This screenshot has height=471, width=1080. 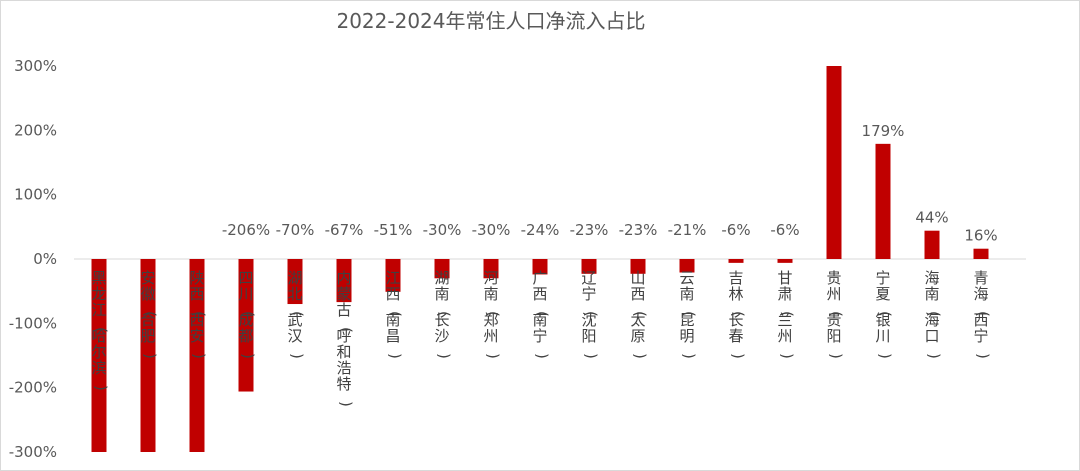 I want to click on data-label: -51%, so click(x=393, y=230).